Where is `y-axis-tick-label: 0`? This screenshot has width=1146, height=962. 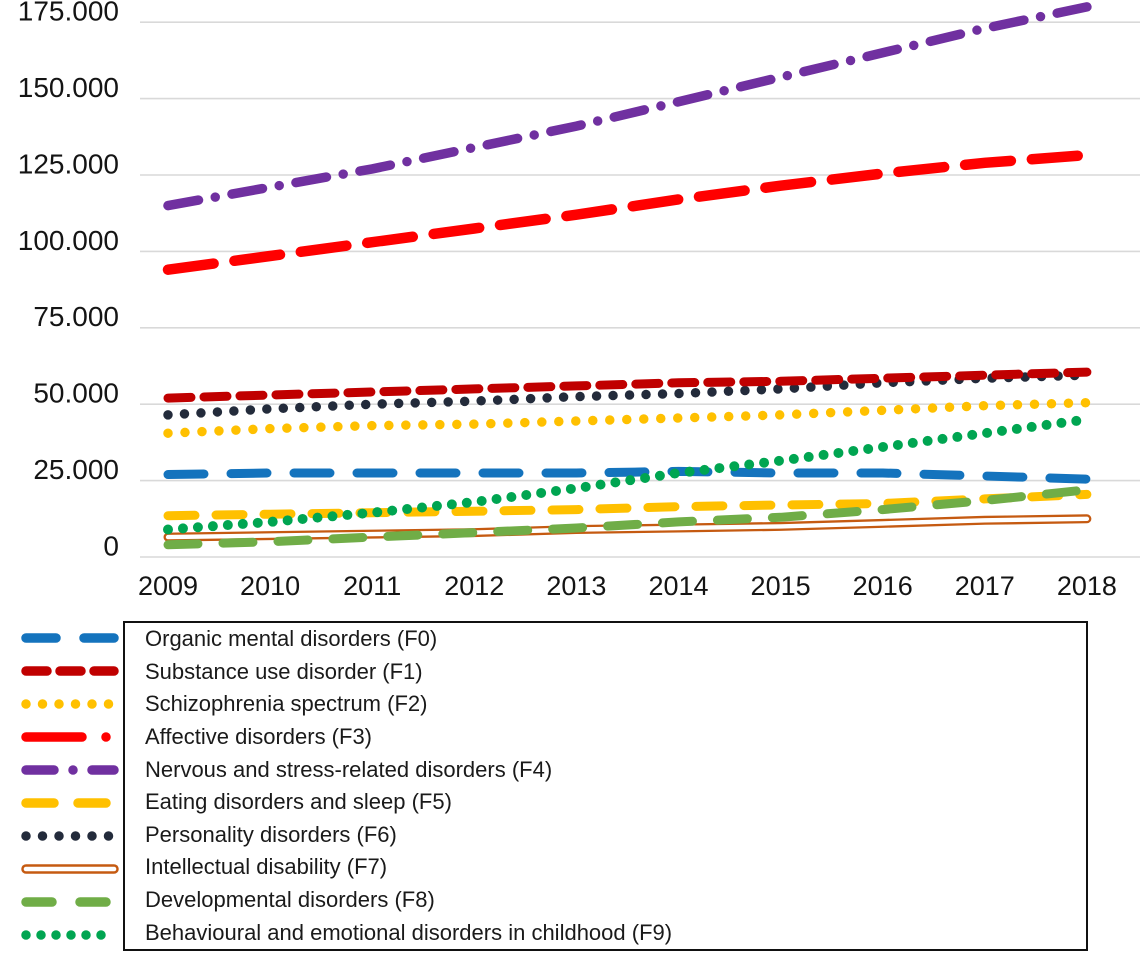
y-axis-tick-label: 0 is located at coordinates (111, 545).